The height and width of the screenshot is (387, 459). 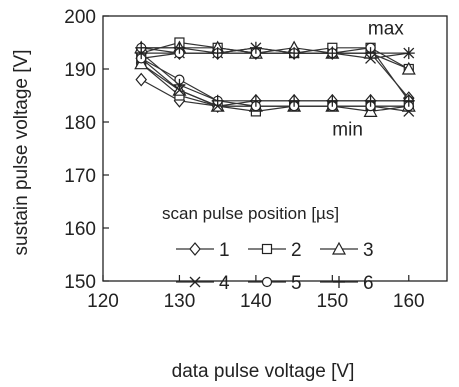 I want to click on y-tick-label-170: 170, so click(x=80, y=176).